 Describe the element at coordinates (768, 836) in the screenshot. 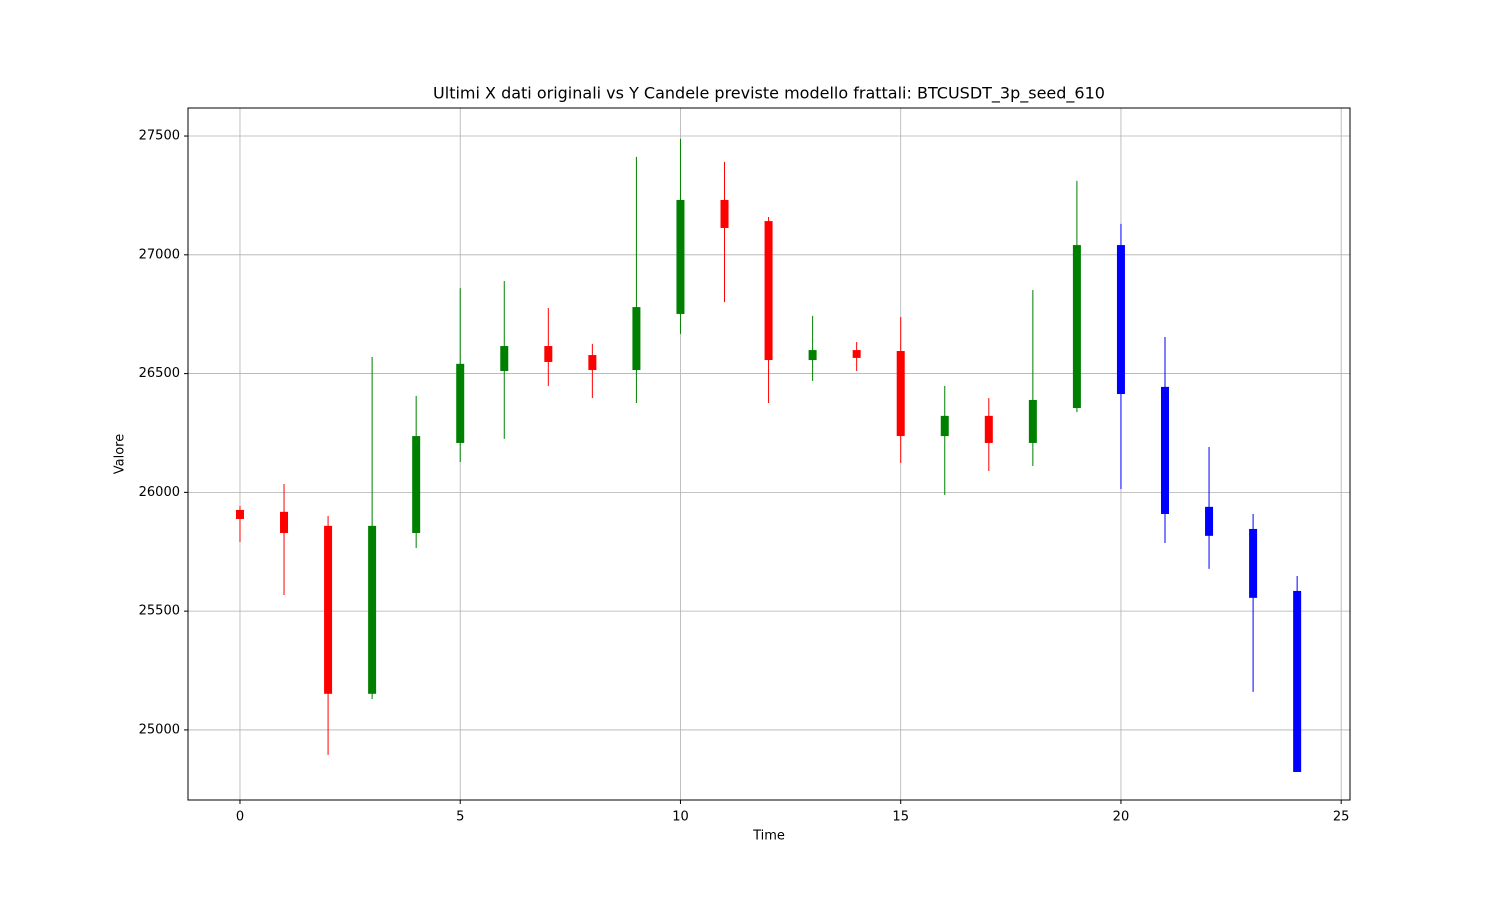

I see `x-axis-label: Time` at that location.